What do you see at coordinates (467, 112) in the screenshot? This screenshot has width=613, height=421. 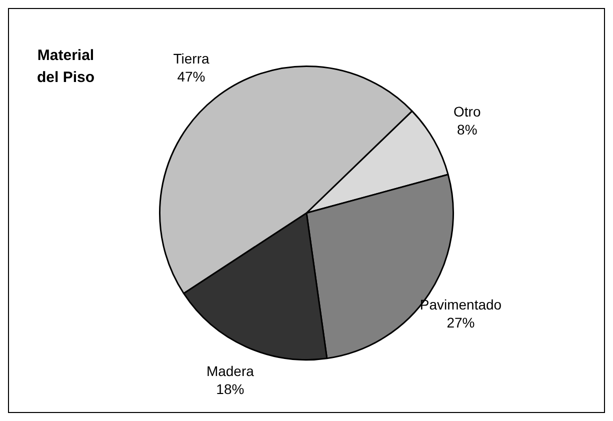 I see `slice-label: Otro` at bounding box center [467, 112].